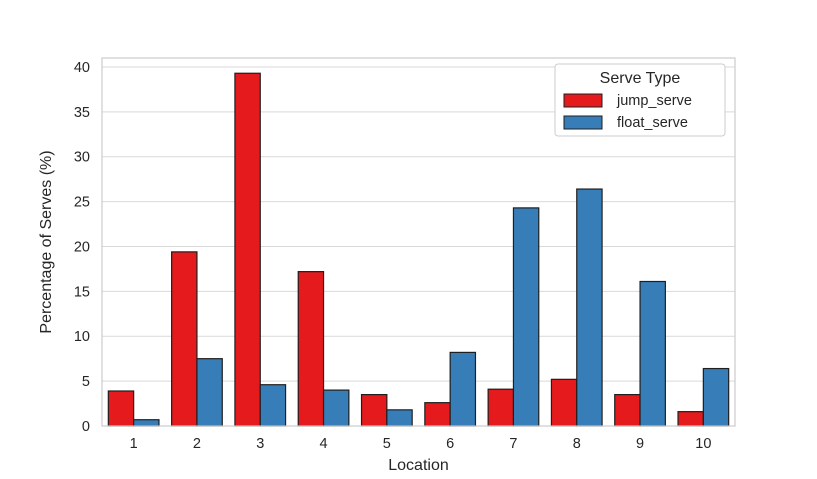 This screenshot has height=479, width=817. Describe the element at coordinates (583, 100) in the screenshot. I see `legend-swatch-jump_serve` at that location.